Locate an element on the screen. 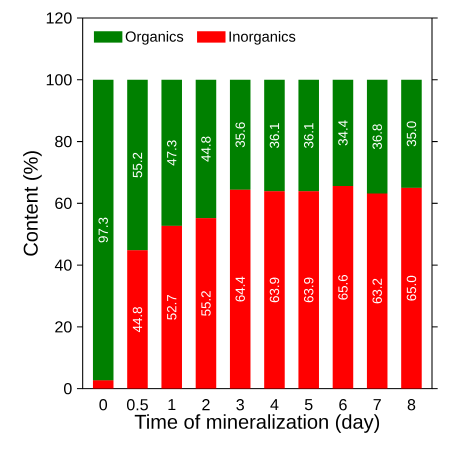 The height and width of the screenshot is (450, 451). x-tick-label: 3 is located at coordinates (240, 404).